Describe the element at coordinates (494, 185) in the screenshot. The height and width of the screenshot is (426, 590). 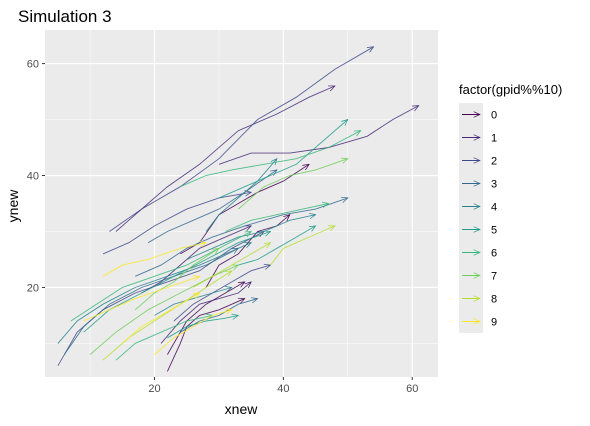
I see `legend-label: 3` at that location.